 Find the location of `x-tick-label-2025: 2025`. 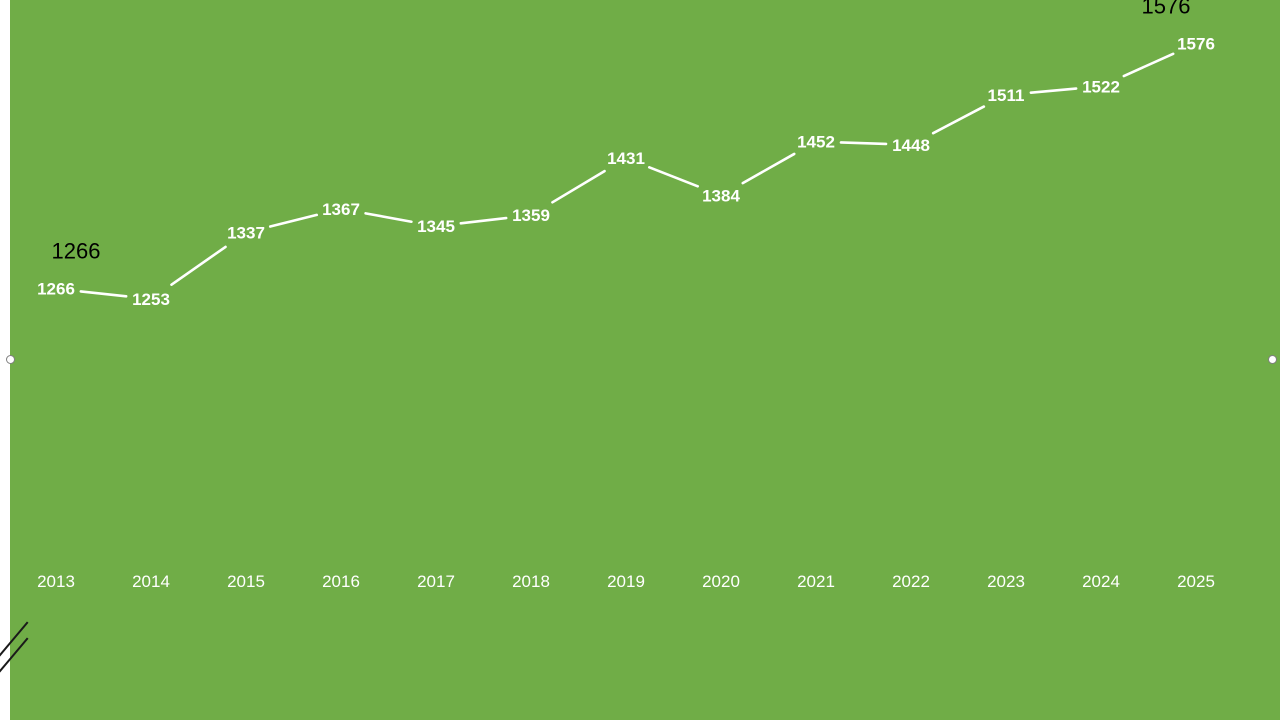

x-tick-label-2025: 2025 is located at coordinates (1196, 581).